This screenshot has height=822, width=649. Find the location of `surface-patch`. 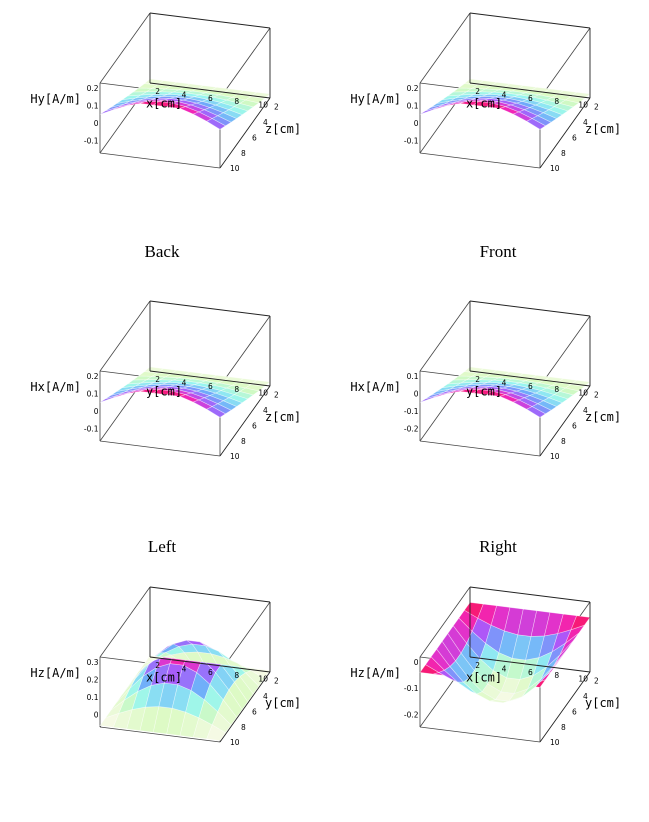

surface-patch is located at coordinates (580, 623).